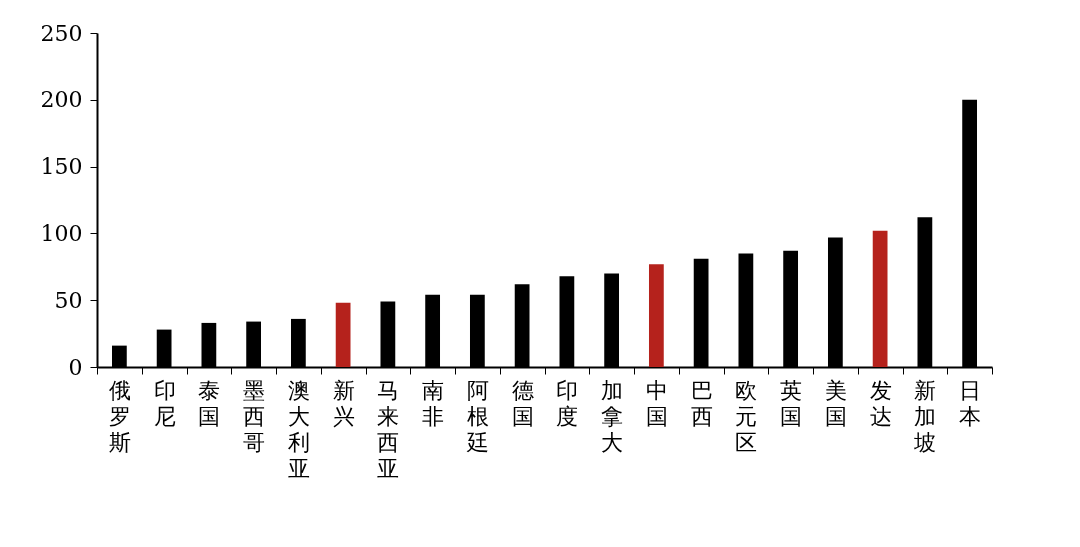  What do you see at coordinates (61, 167) in the screenshot?
I see `y-tick-label: 150` at bounding box center [61, 167].